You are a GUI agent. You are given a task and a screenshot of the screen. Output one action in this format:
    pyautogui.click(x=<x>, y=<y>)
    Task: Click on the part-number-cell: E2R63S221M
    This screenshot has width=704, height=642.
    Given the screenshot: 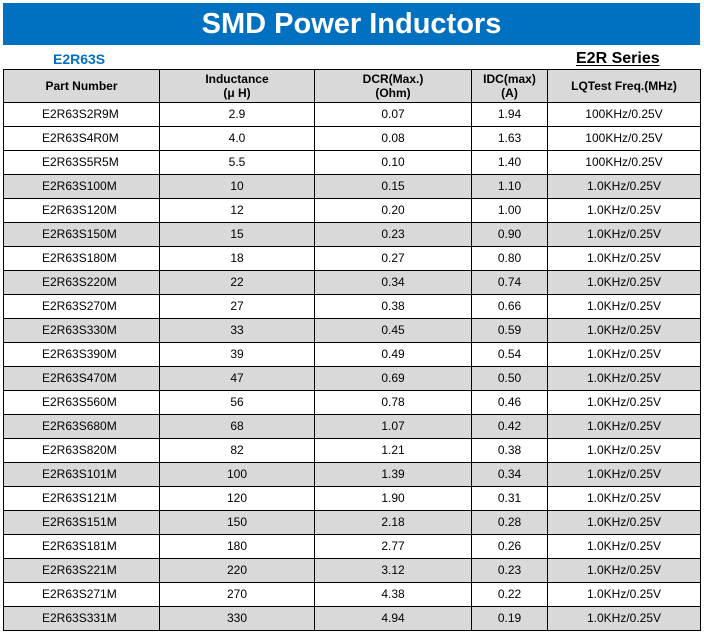 What is the action you would take?
    pyautogui.click(x=81, y=570)
    